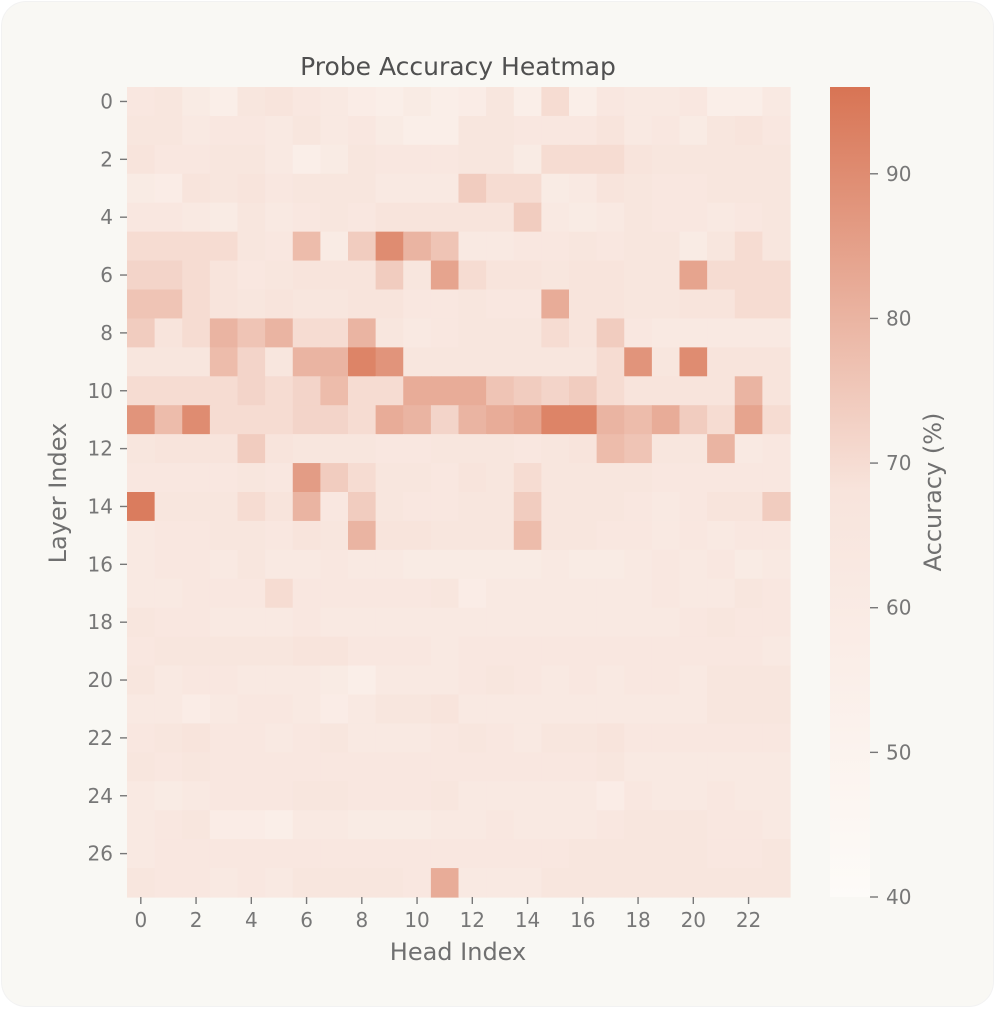 This screenshot has height=1010, width=997. What do you see at coordinates (890, 535) in the screenshot?
I see `colorbar-ticks: 40 50 60 70 80 90` at bounding box center [890, 535].